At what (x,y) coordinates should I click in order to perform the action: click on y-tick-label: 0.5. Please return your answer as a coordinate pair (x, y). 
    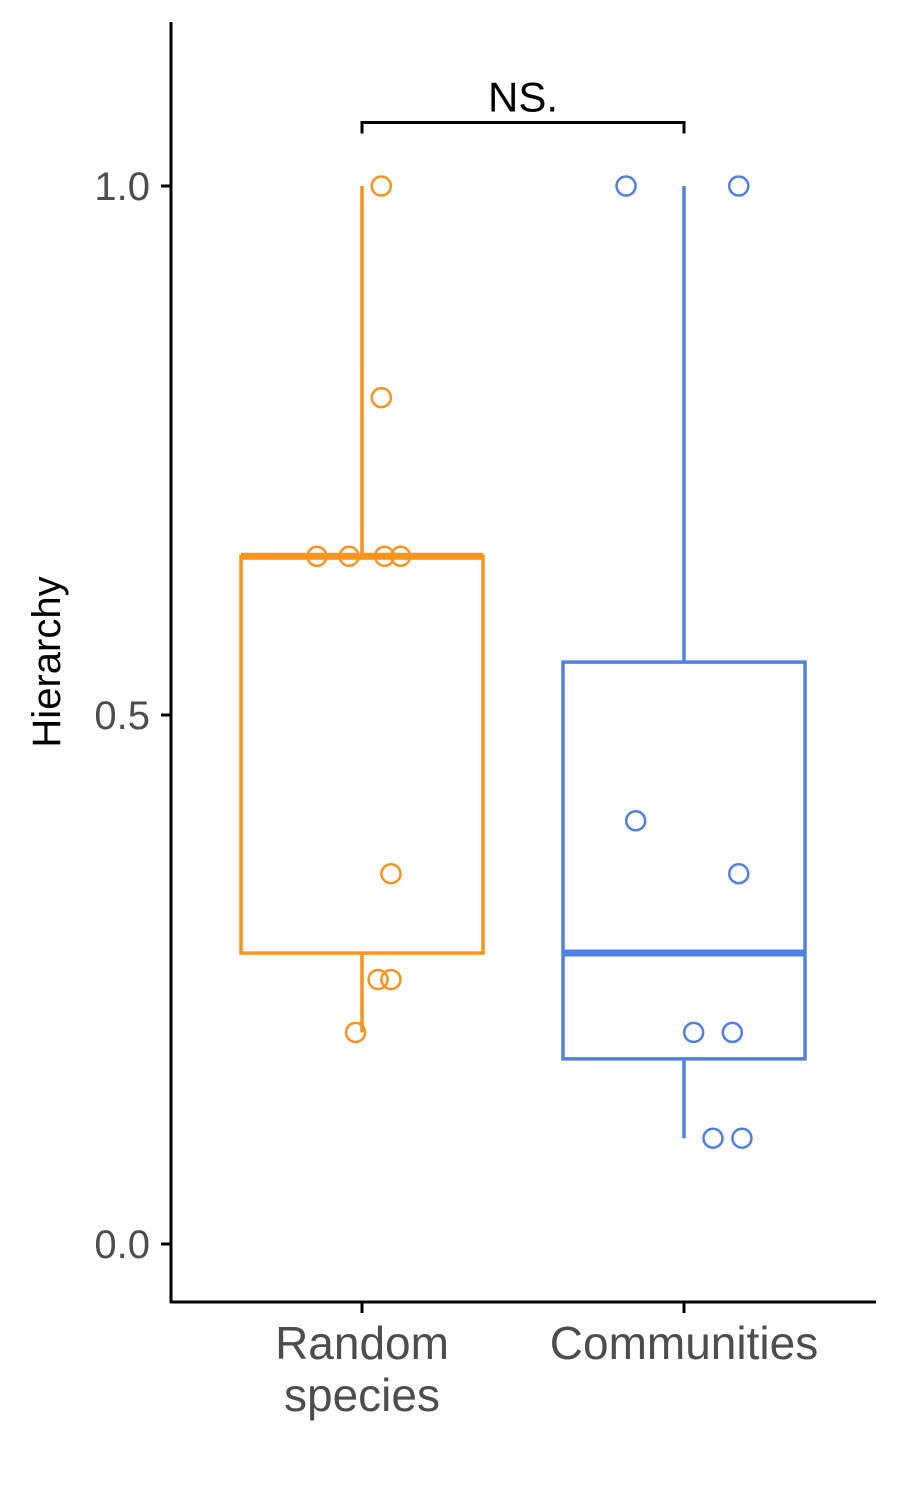
    Looking at the image, I should click on (122, 716).